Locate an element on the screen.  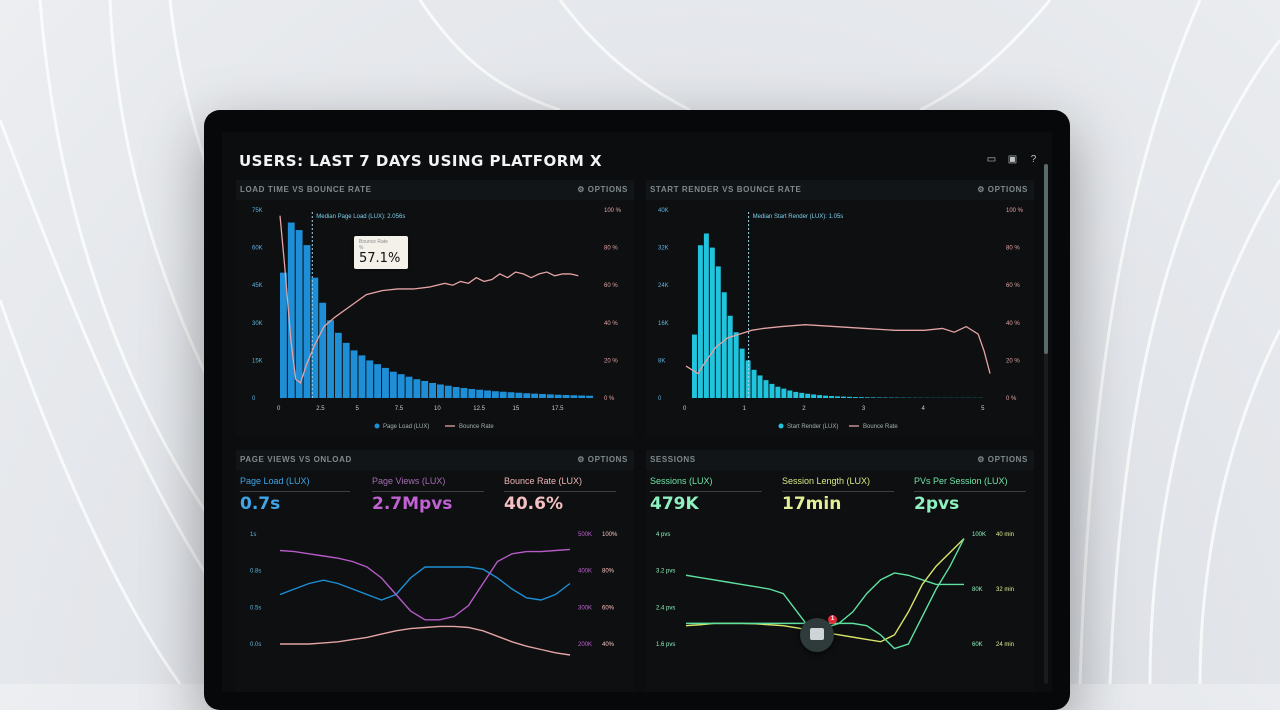
y-tick-label: 0.5s is located at coordinates (255, 608).